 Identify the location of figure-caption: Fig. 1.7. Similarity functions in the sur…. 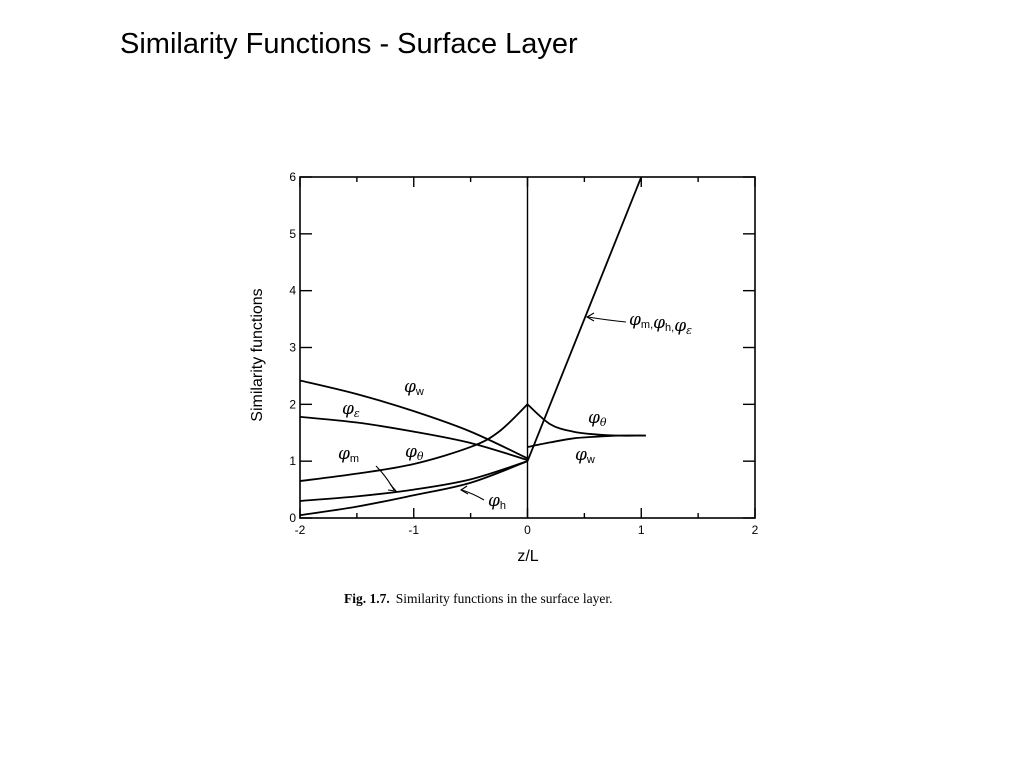
(478, 598).